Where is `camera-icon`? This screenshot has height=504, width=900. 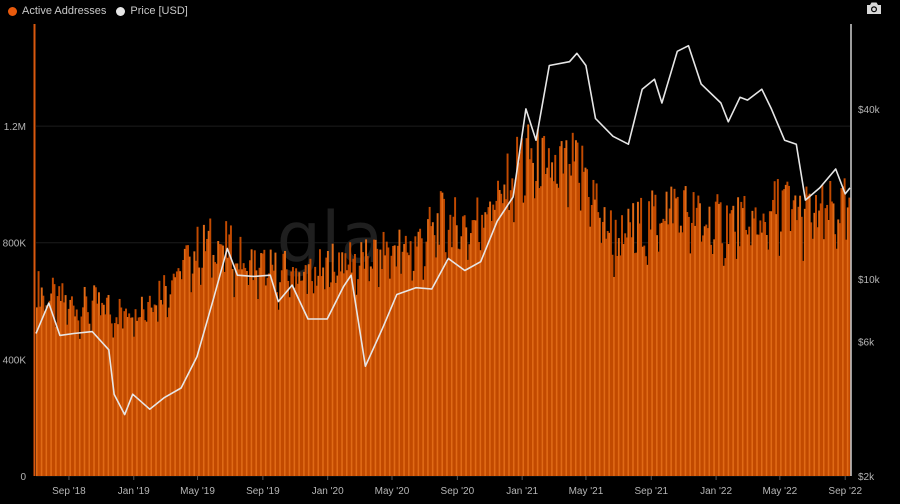 camera-icon is located at coordinates (874, 8).